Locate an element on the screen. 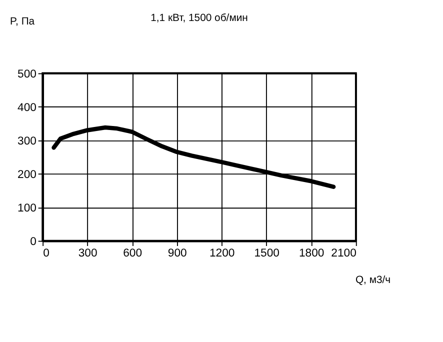  x-tick-label: 1200 is located at coordinates (222, 253).